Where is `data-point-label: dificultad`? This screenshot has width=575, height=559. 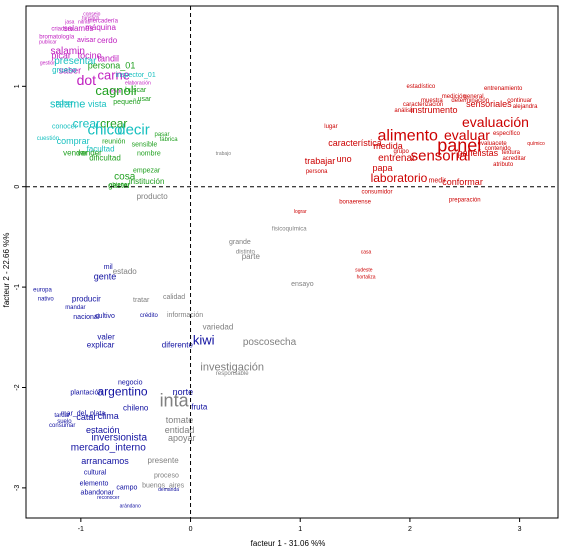
data-point-label: dificultad is located at coordinates (105, 158).